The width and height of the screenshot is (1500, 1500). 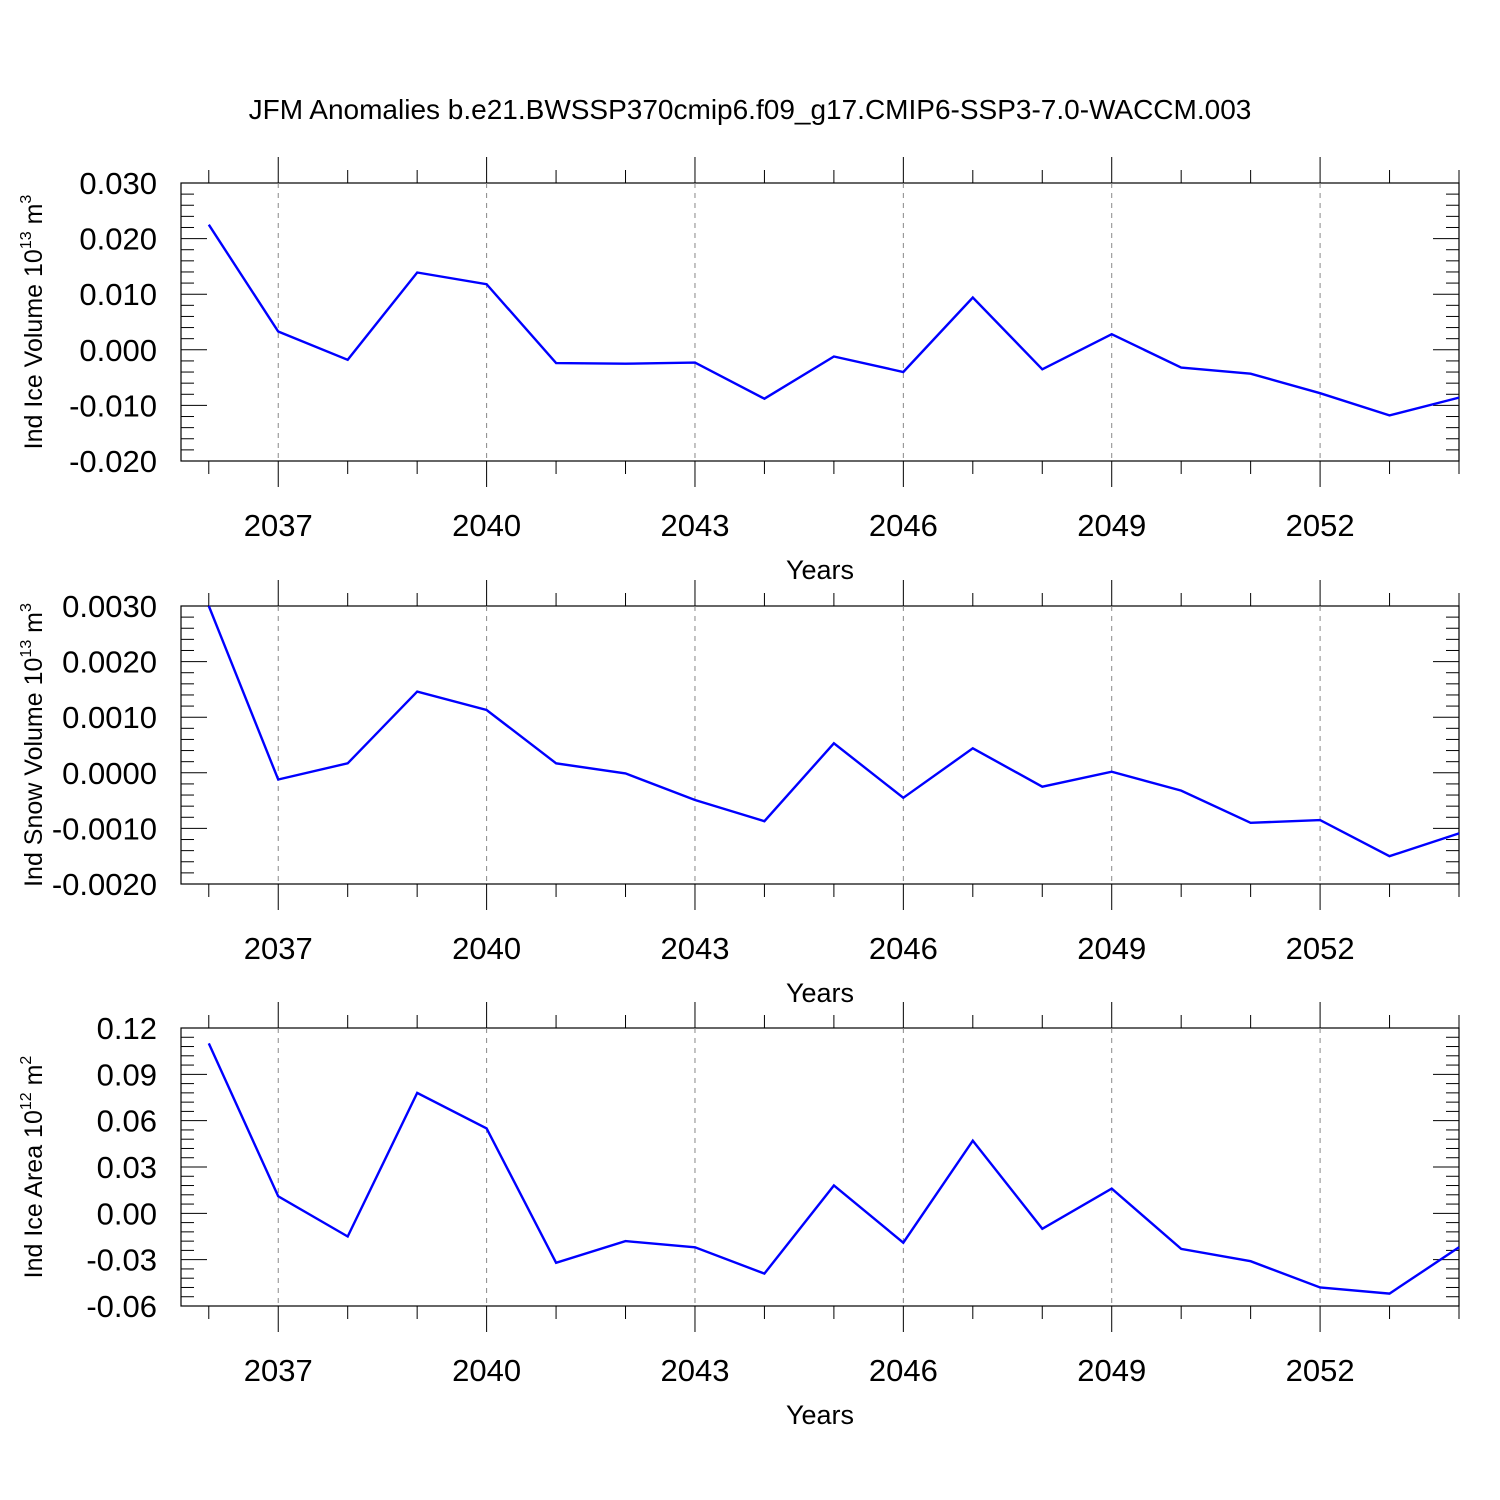 I want to click on y-tick-label: -0.03, so click(x=121, y=1260).